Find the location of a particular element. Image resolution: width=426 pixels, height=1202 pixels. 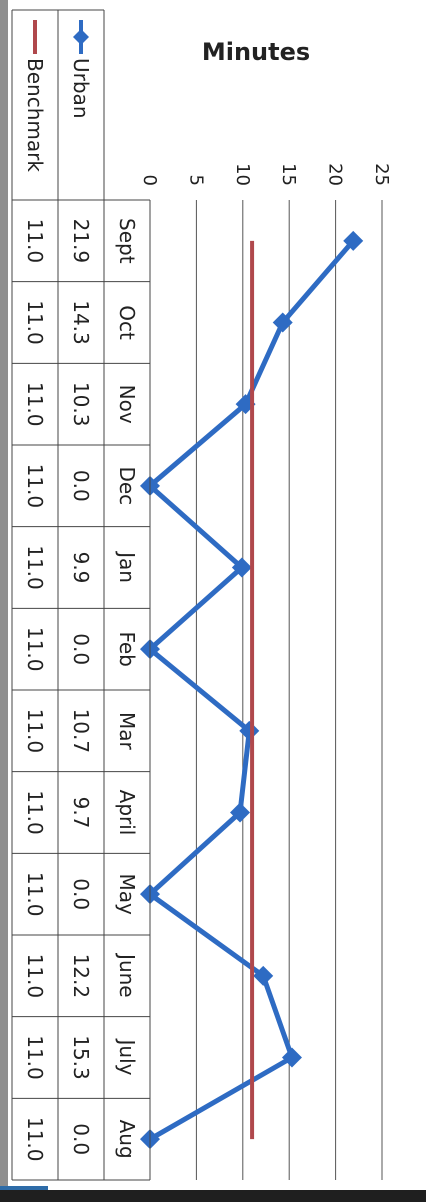

data-value-label: 12.2 is located at coordinates (81, 976).